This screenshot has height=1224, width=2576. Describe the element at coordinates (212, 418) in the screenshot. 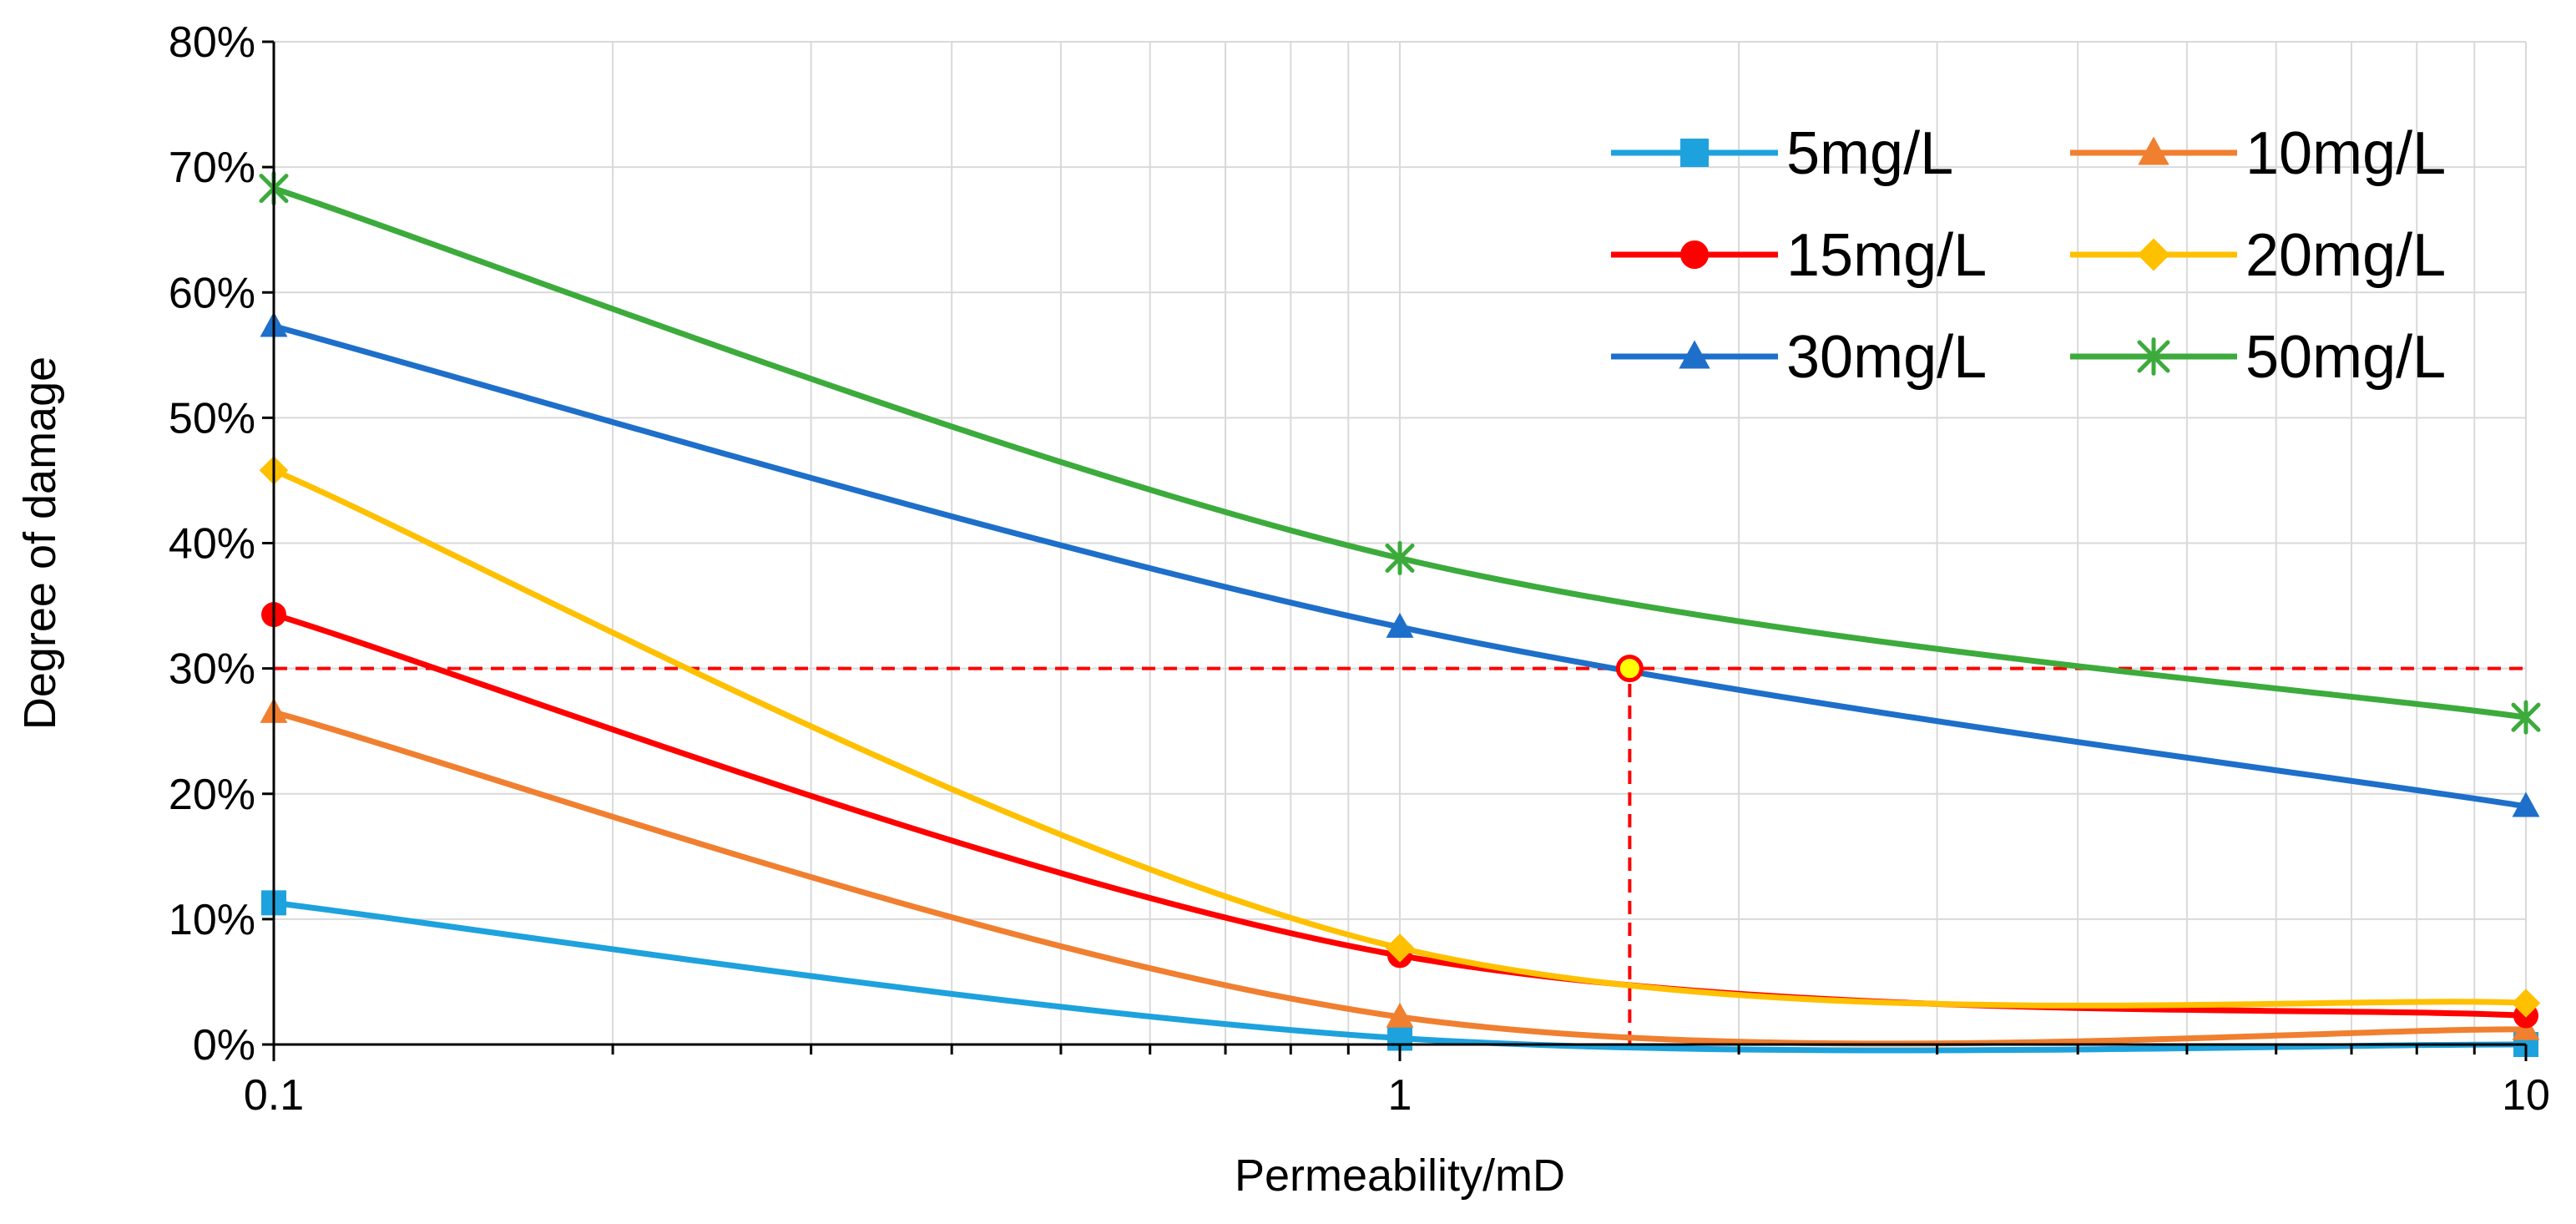

I see `y-tick-label: 50%` at that location.